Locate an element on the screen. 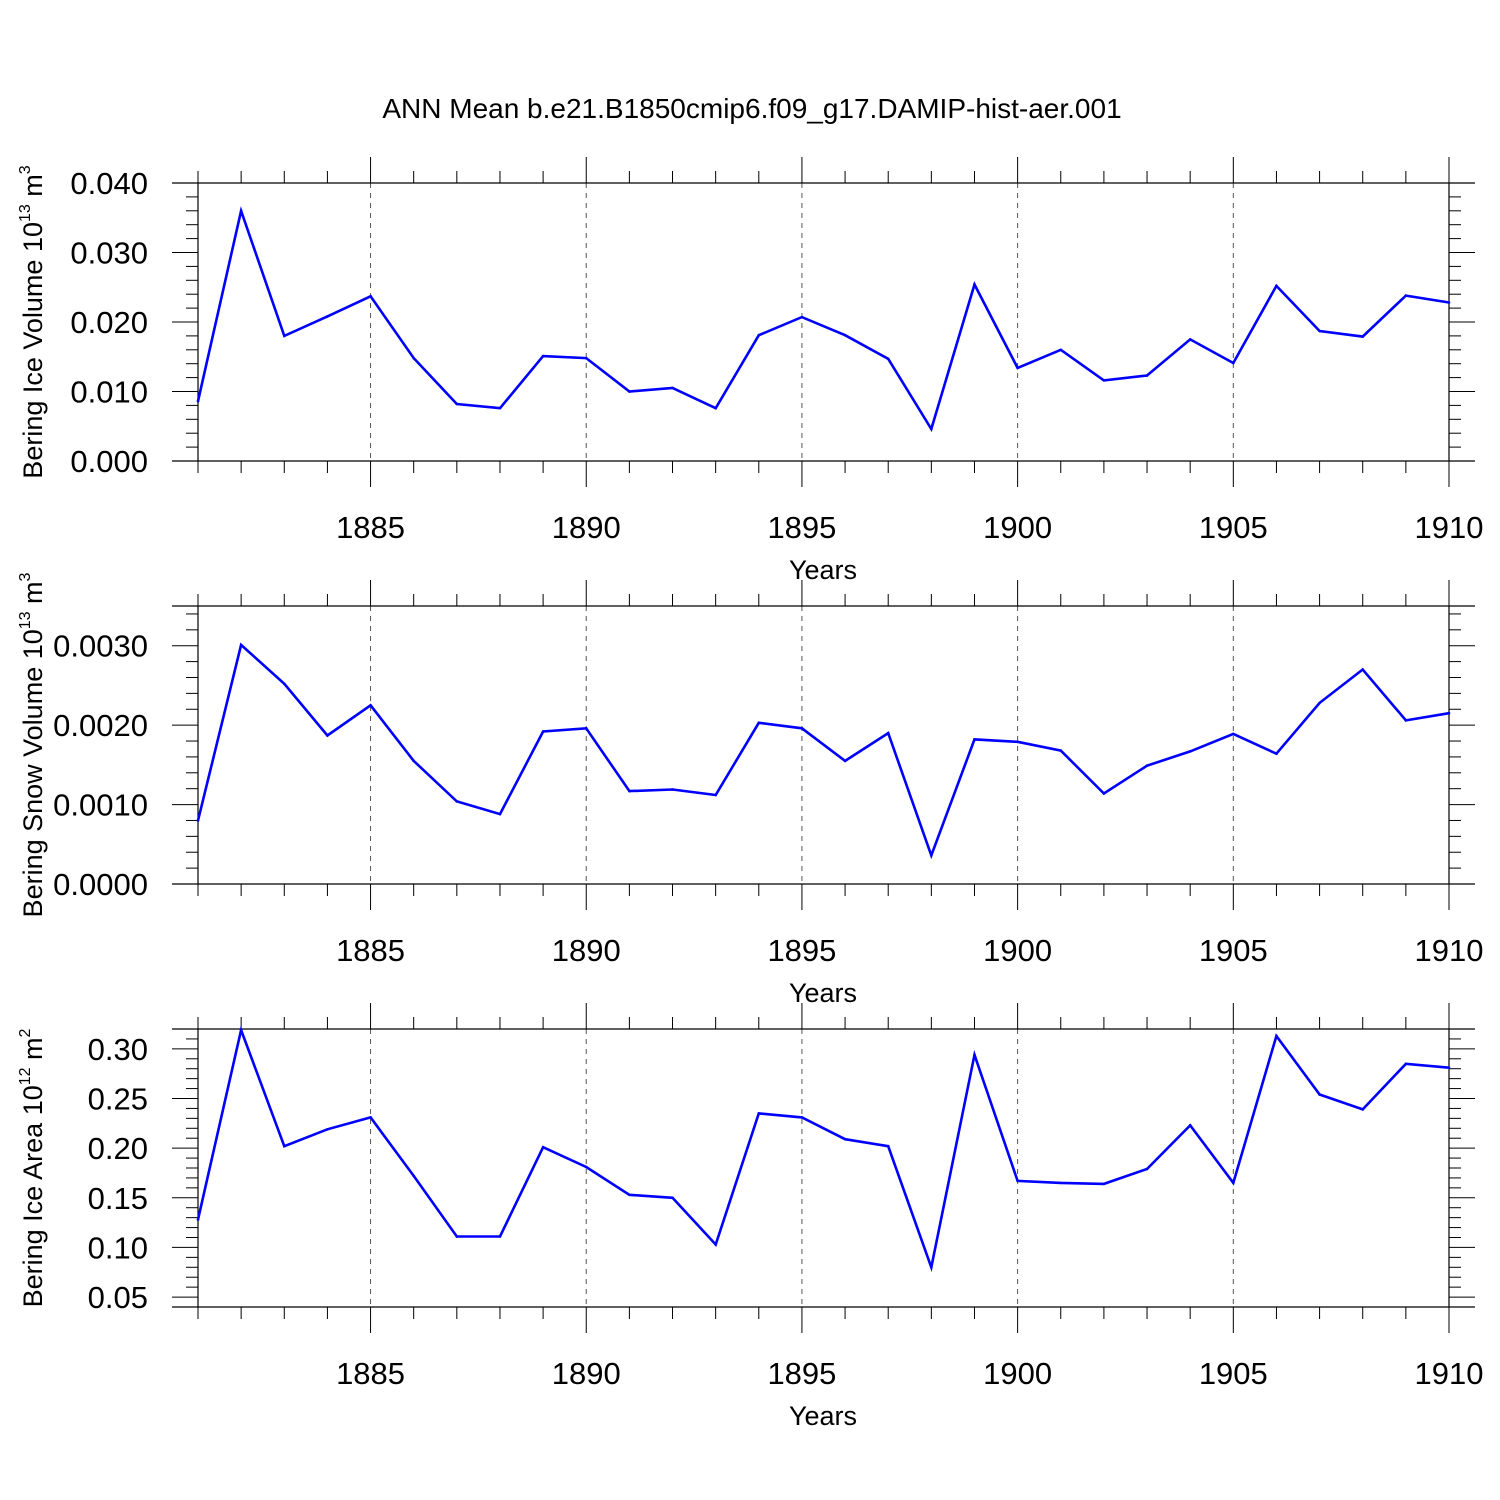  y-tick-label-0.020: 0.020 is located at coordinates (109, 322).